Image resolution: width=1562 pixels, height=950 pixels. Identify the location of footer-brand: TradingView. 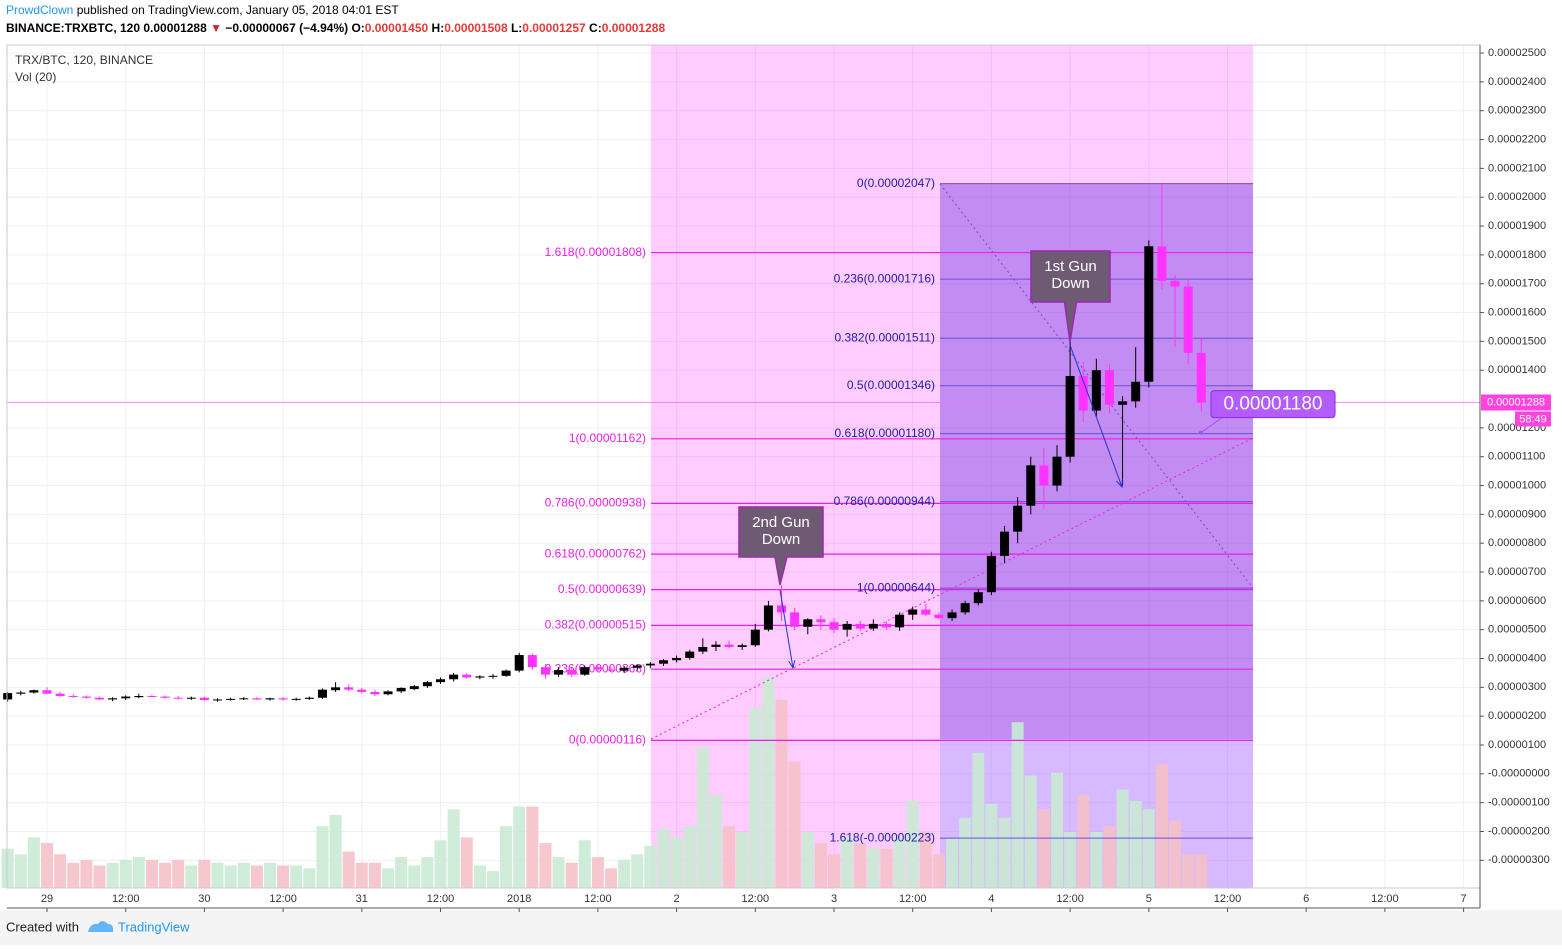
(154, 926).